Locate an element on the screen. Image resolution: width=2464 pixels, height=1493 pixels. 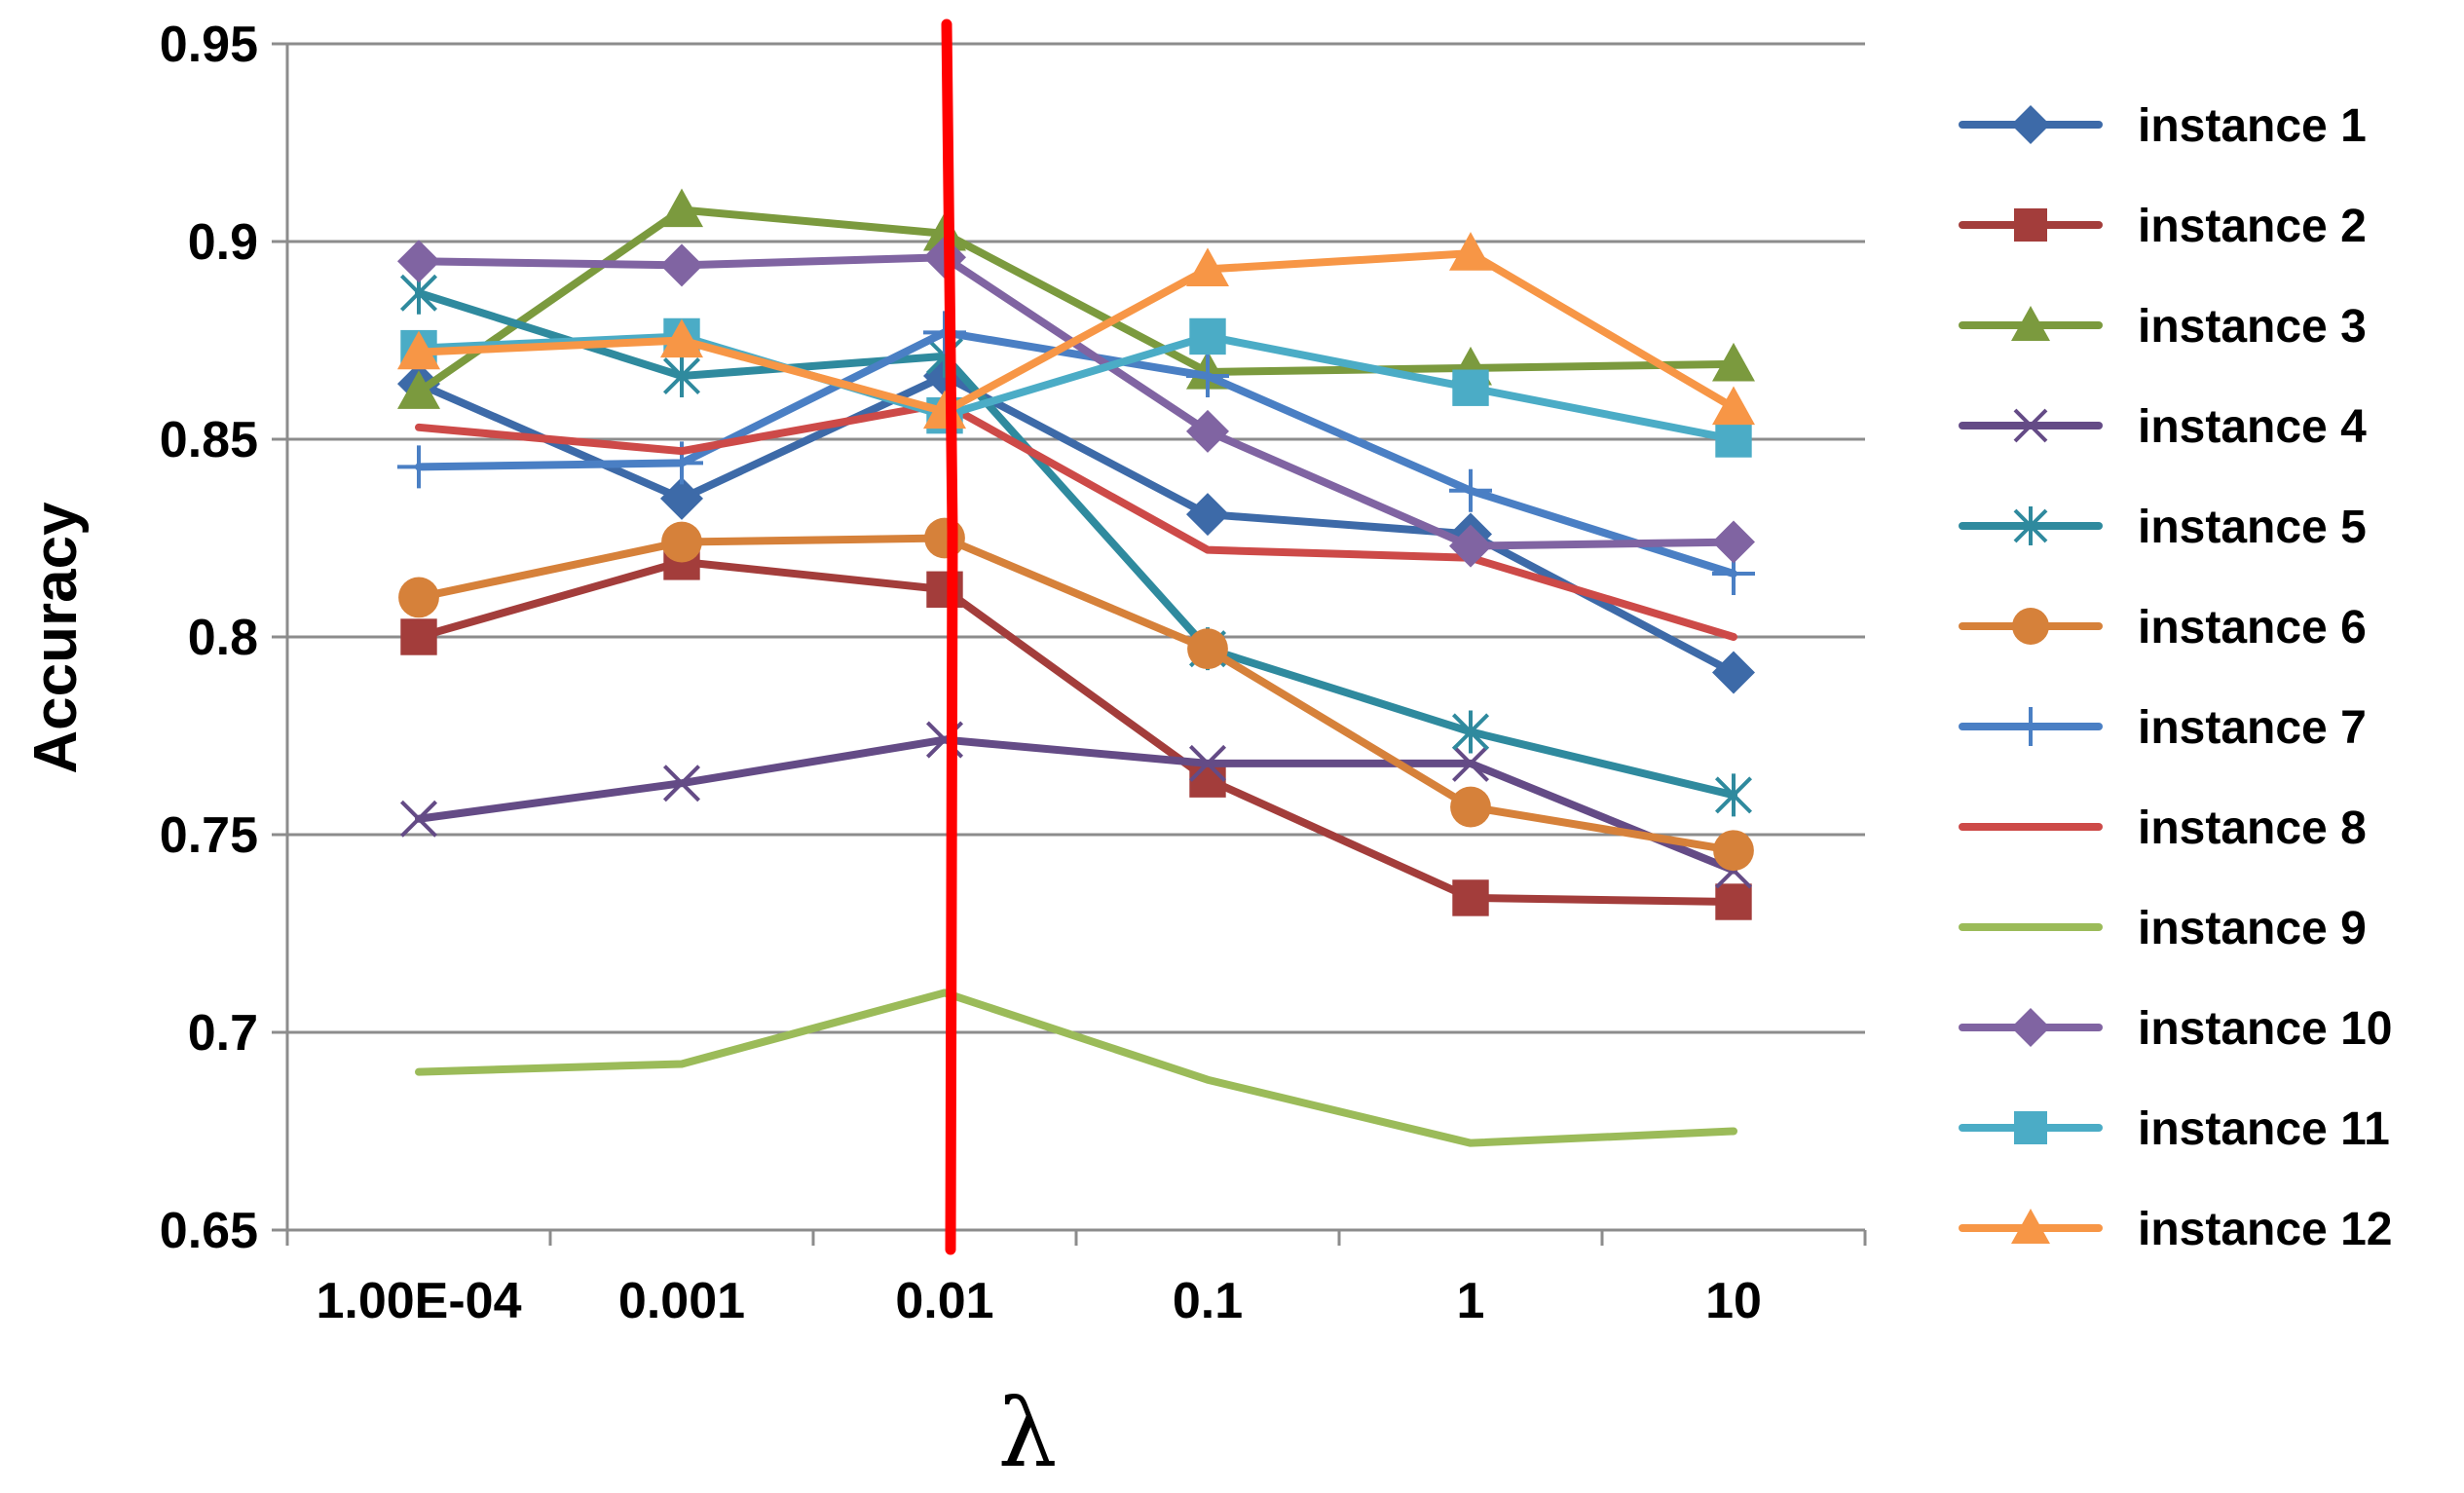
x-tick-label: 0.01 is located at coordinates (944, 1301).